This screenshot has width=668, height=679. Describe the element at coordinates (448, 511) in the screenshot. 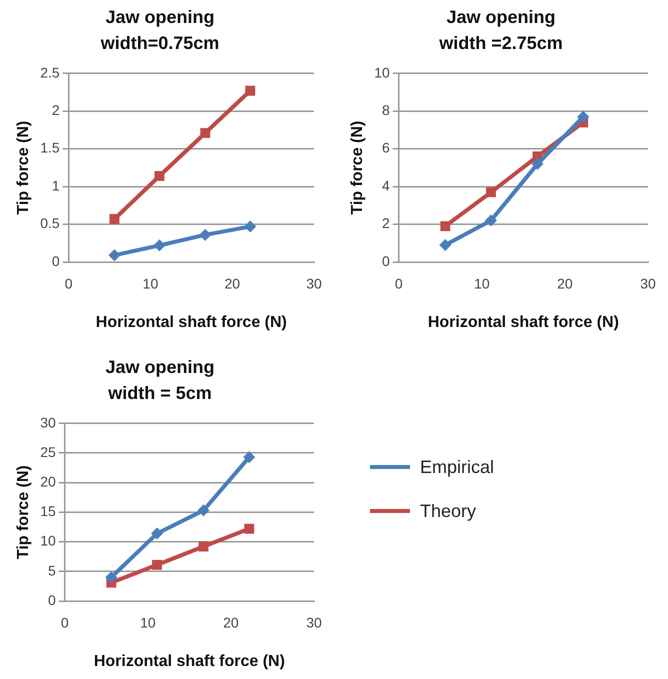

I see `legend-label: Theory` at that location.